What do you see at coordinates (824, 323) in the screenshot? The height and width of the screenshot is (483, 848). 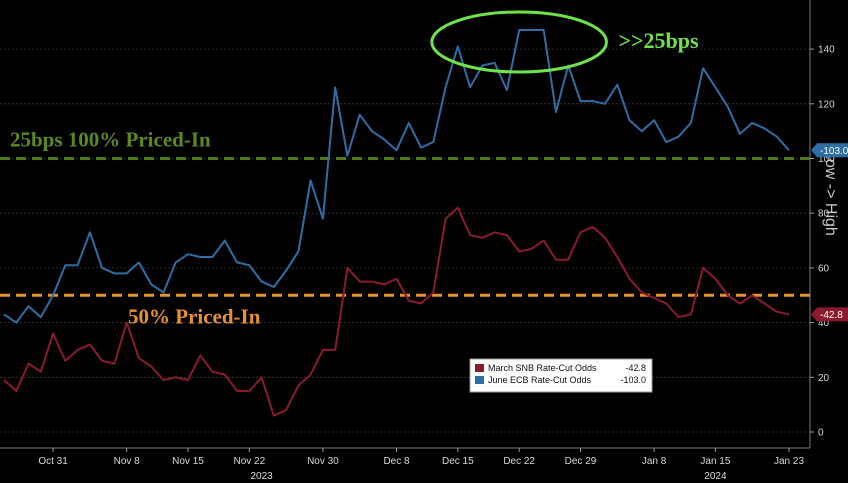 I see `y-tick-label: 40` at bounding box center [824, 323].